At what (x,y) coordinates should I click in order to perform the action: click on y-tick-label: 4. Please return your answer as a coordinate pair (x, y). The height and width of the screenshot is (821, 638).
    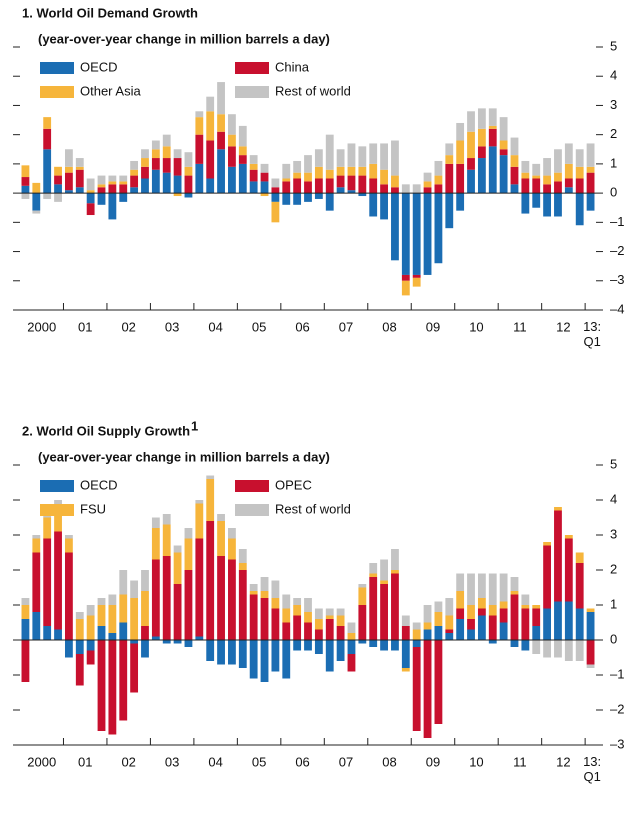
    Looking at the image, I should click on (613, 75).